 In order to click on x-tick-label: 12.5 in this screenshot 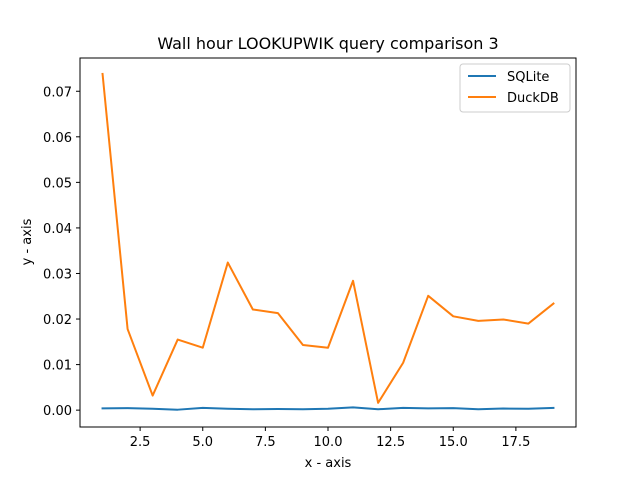, I will do `click(390, 442)`.